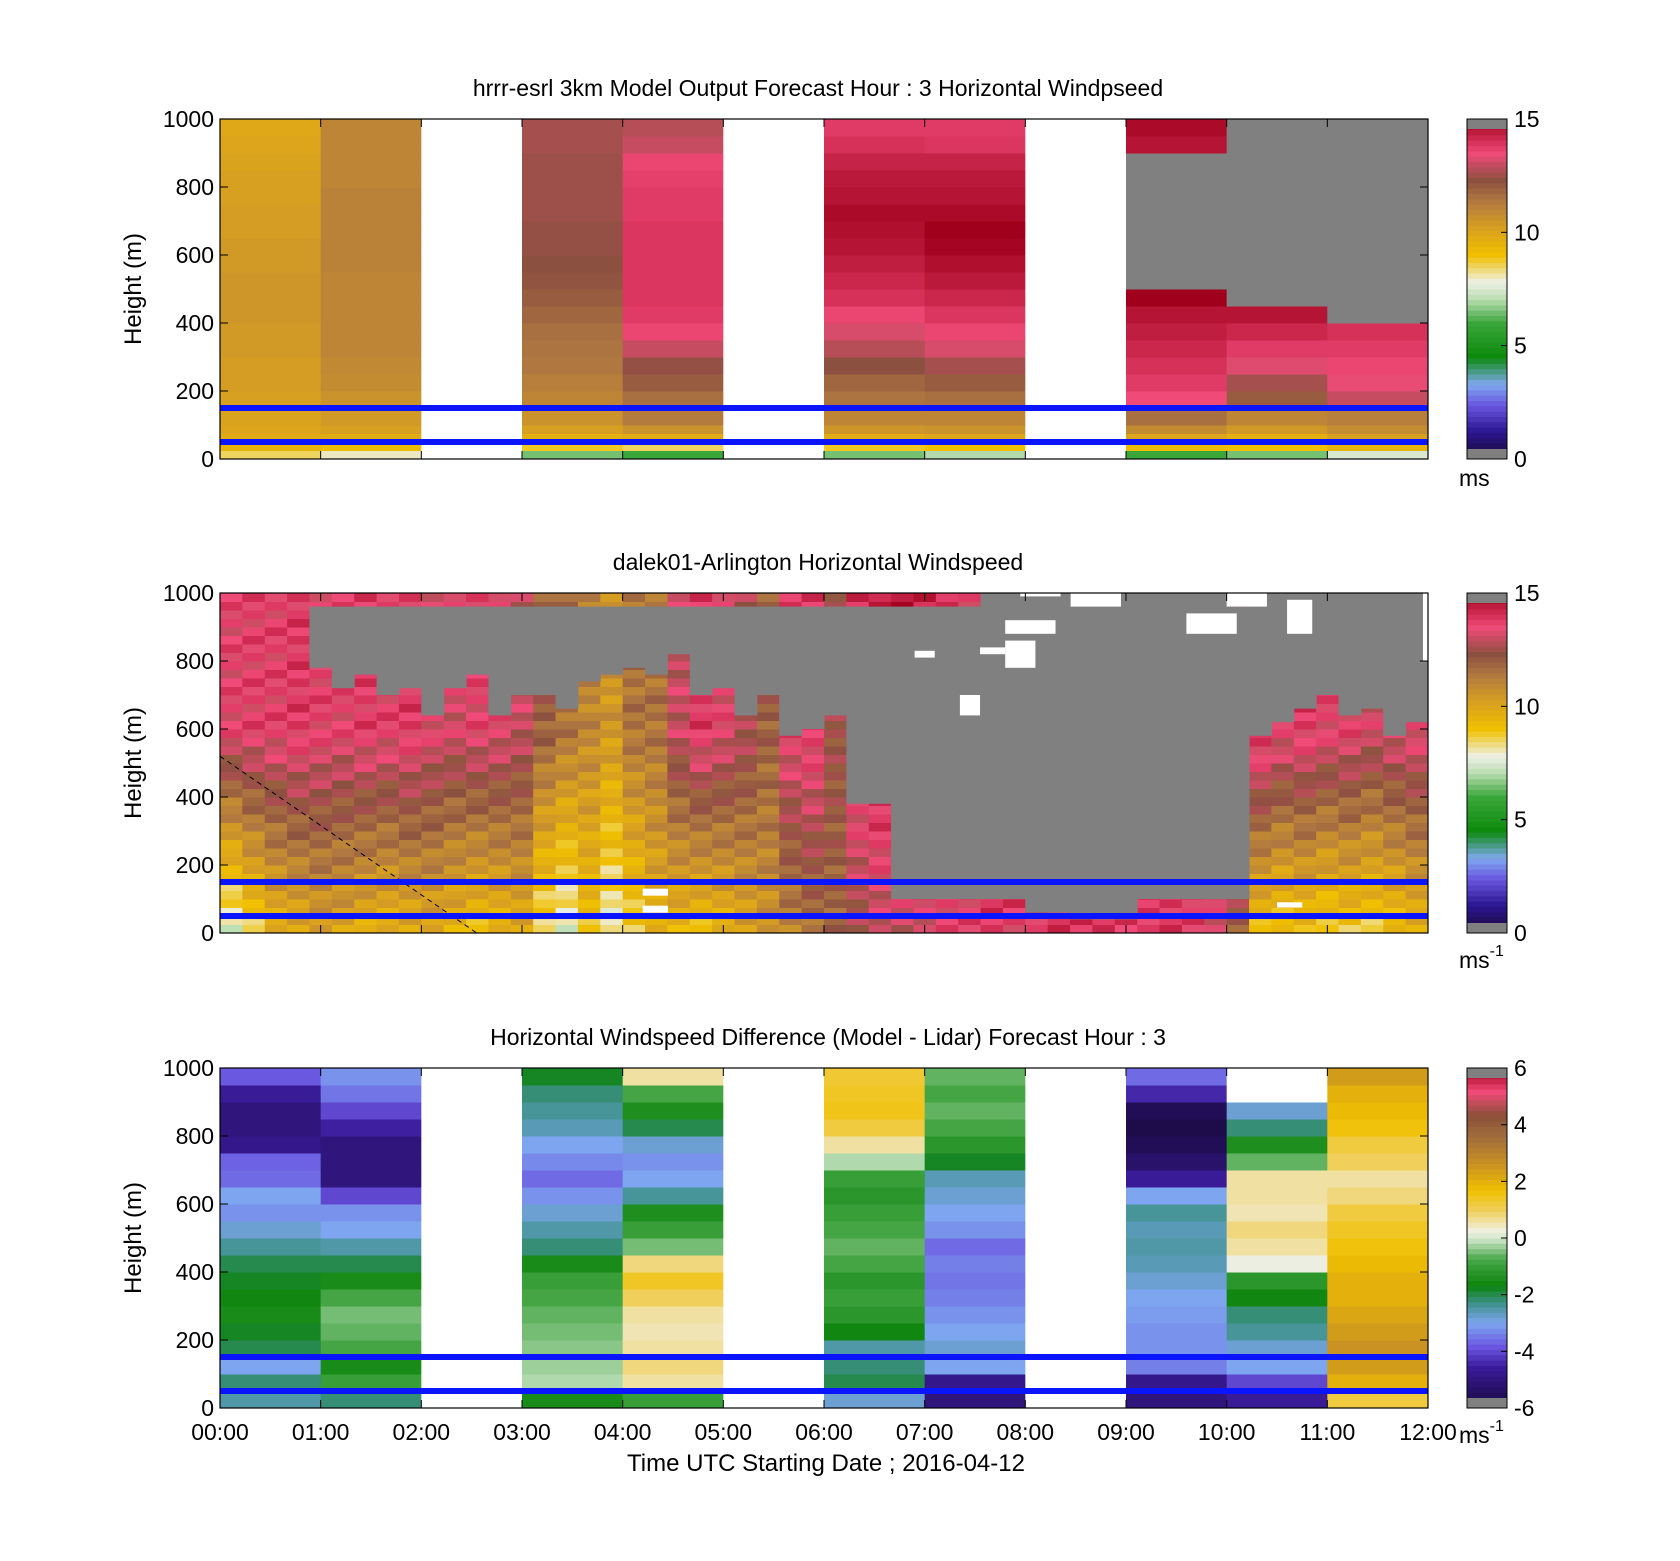  What do you see at coordinates (133, 1238) in the screenshot?
I see `y-axis-label: Height (m)` at bounding box center [133, 1238].